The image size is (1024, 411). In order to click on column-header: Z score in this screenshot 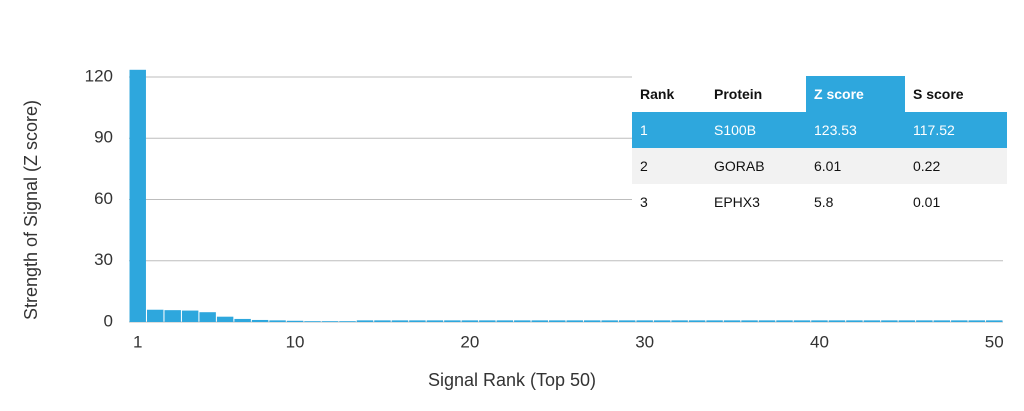, I will do `click(855, 94)`.